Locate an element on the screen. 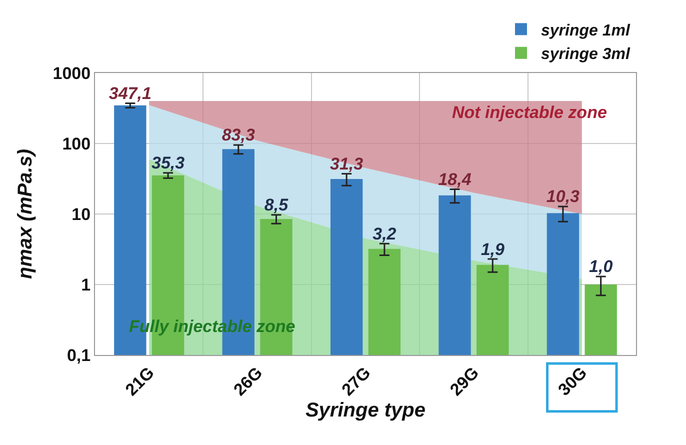 This screenshot has height=445, width=686. x-tick-label: 26G is located at coordinates (248, 381).